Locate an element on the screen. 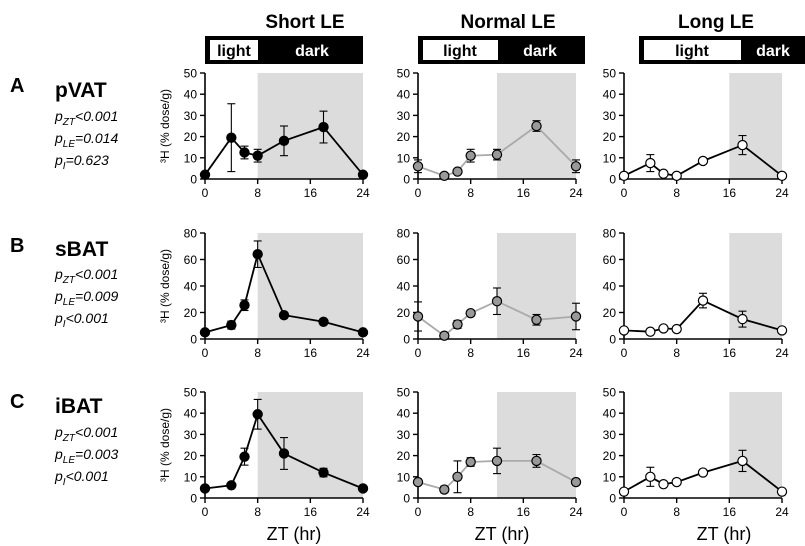 This screenshot has width=805, height=546. light-label-long: light is located at coordinates (692, 51).